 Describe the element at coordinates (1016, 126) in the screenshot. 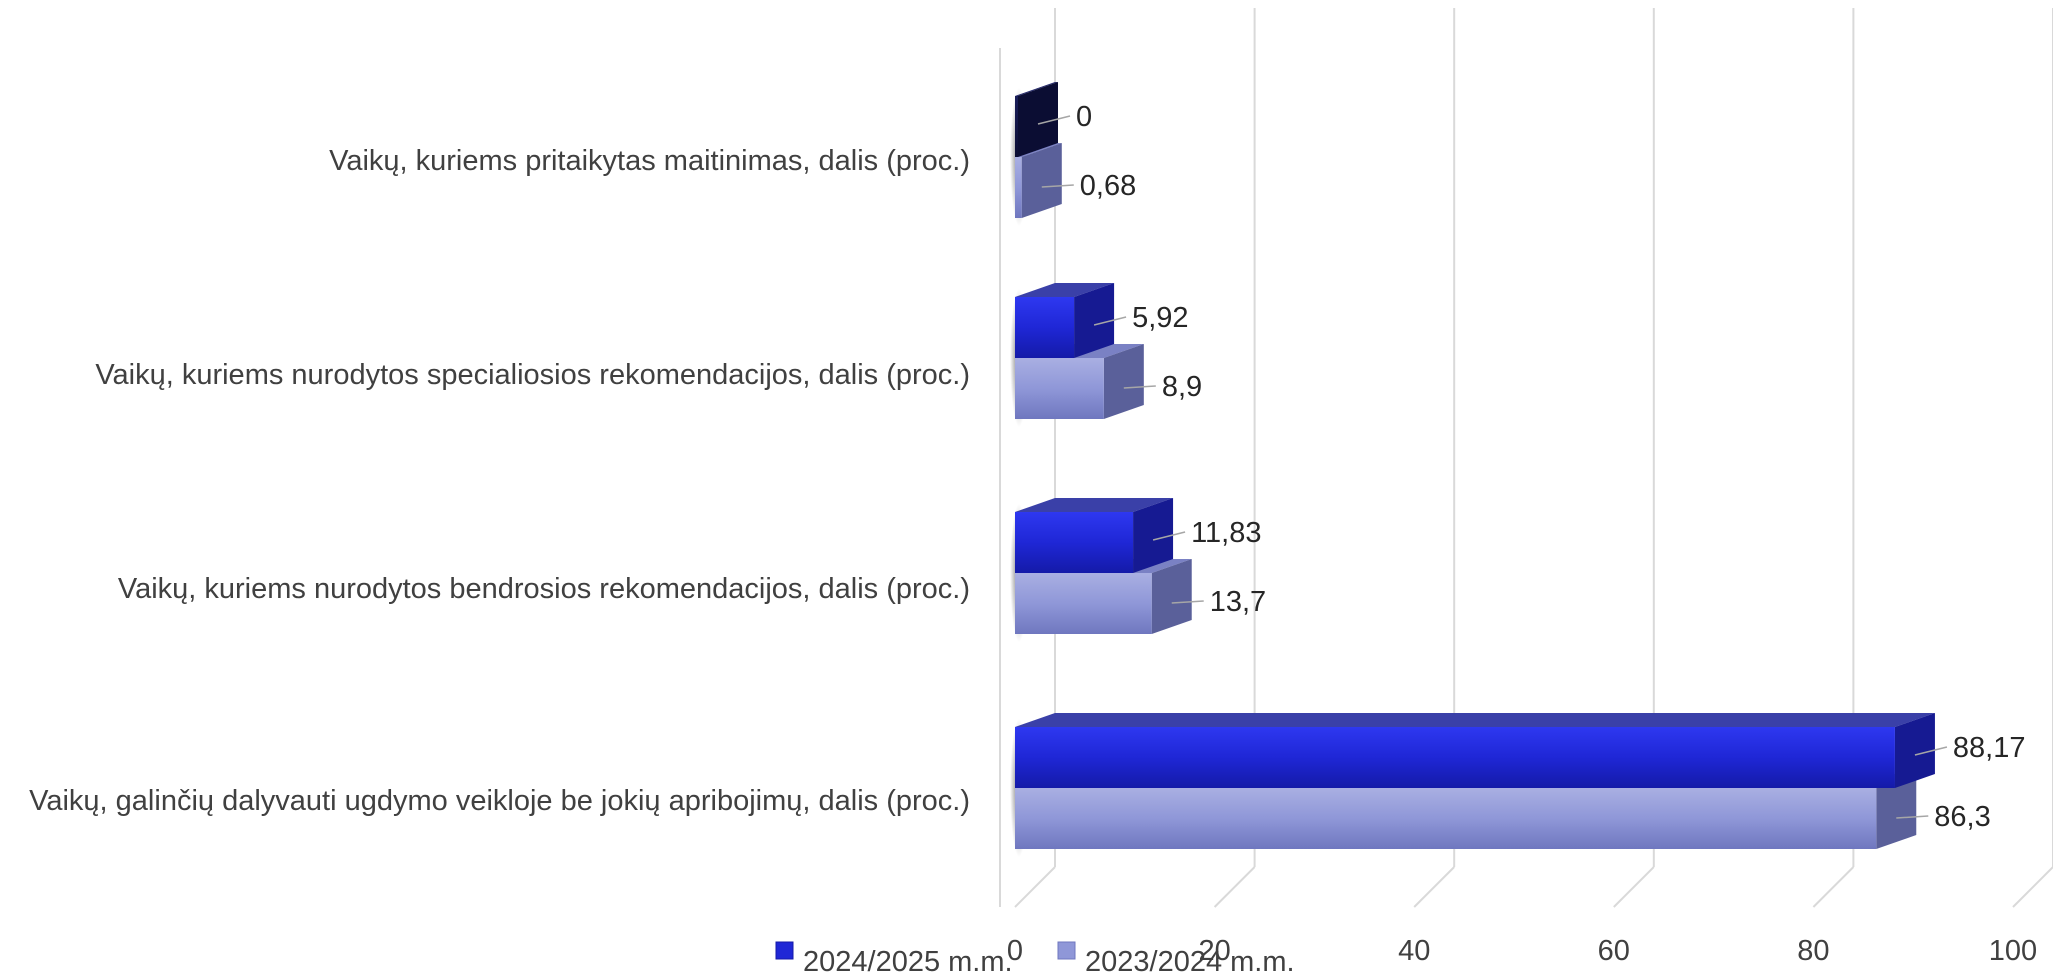

I see `bar-s0-0-front` at that location.